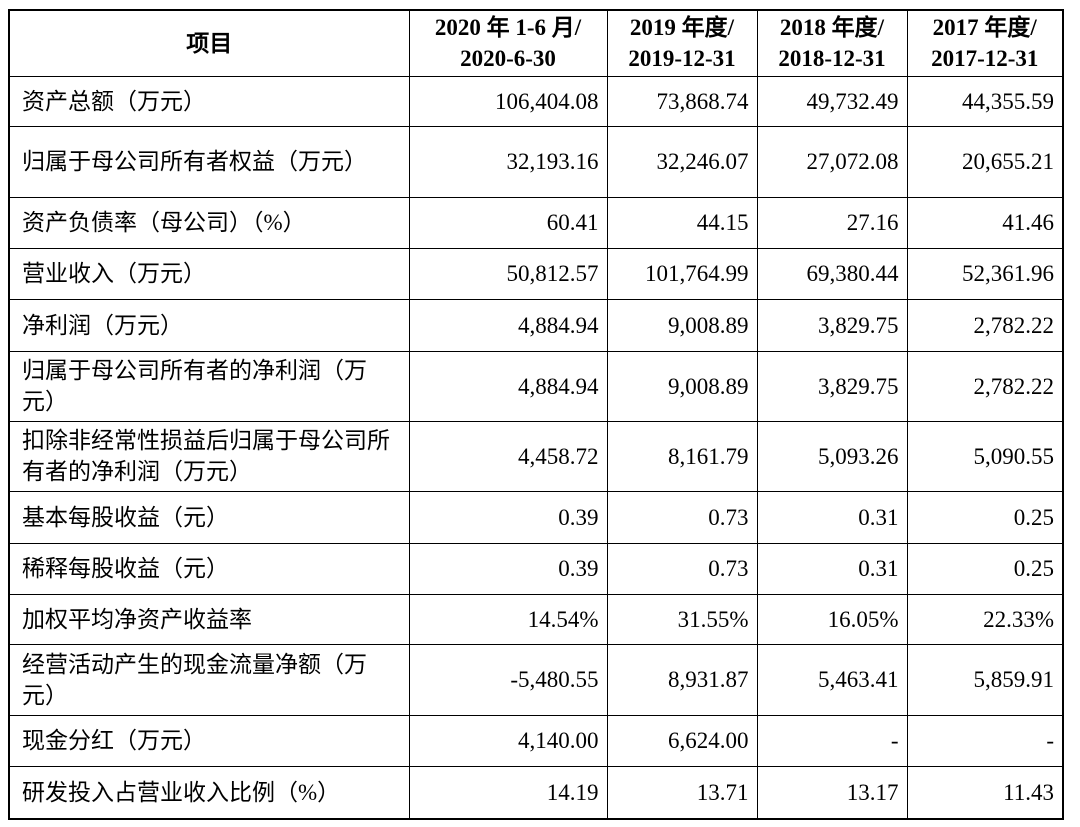  Describe the element at coordinates (209, 619) in the screenshot. I see `row-label: 加权平均净资产收益率` at that location.